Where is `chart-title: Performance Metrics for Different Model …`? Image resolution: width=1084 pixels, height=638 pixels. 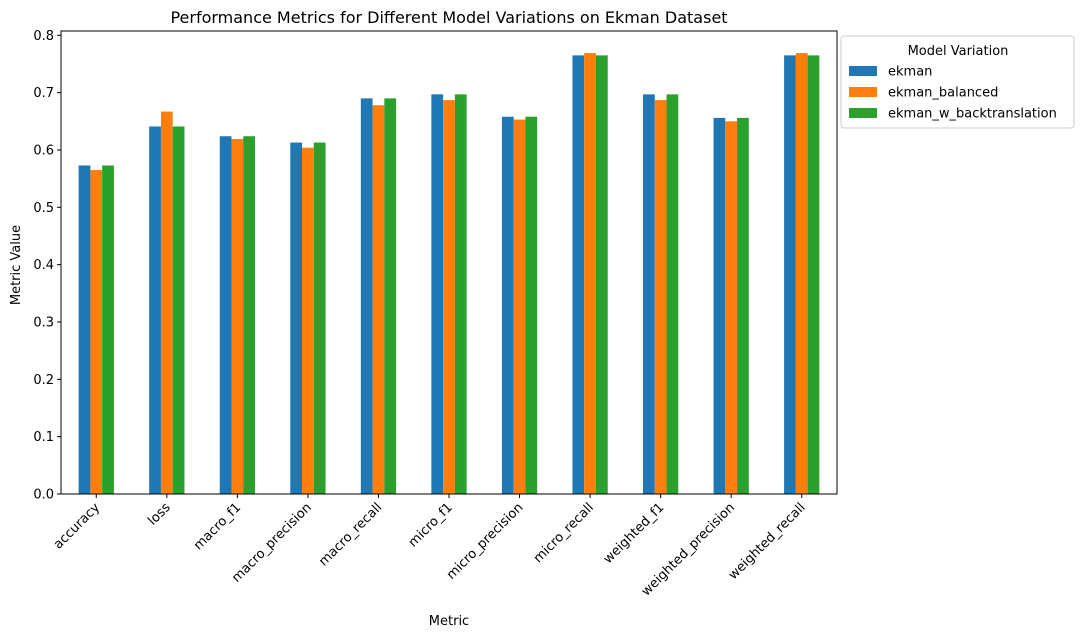 chart-title: Performance Metrics for Different Model … is located at coordinates (448, 17).